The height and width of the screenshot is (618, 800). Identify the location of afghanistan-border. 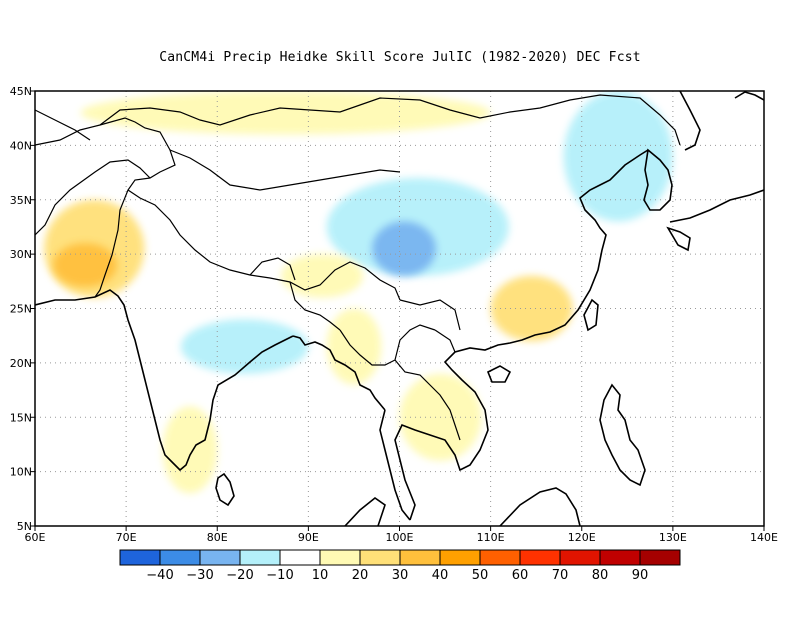
(93, 197).